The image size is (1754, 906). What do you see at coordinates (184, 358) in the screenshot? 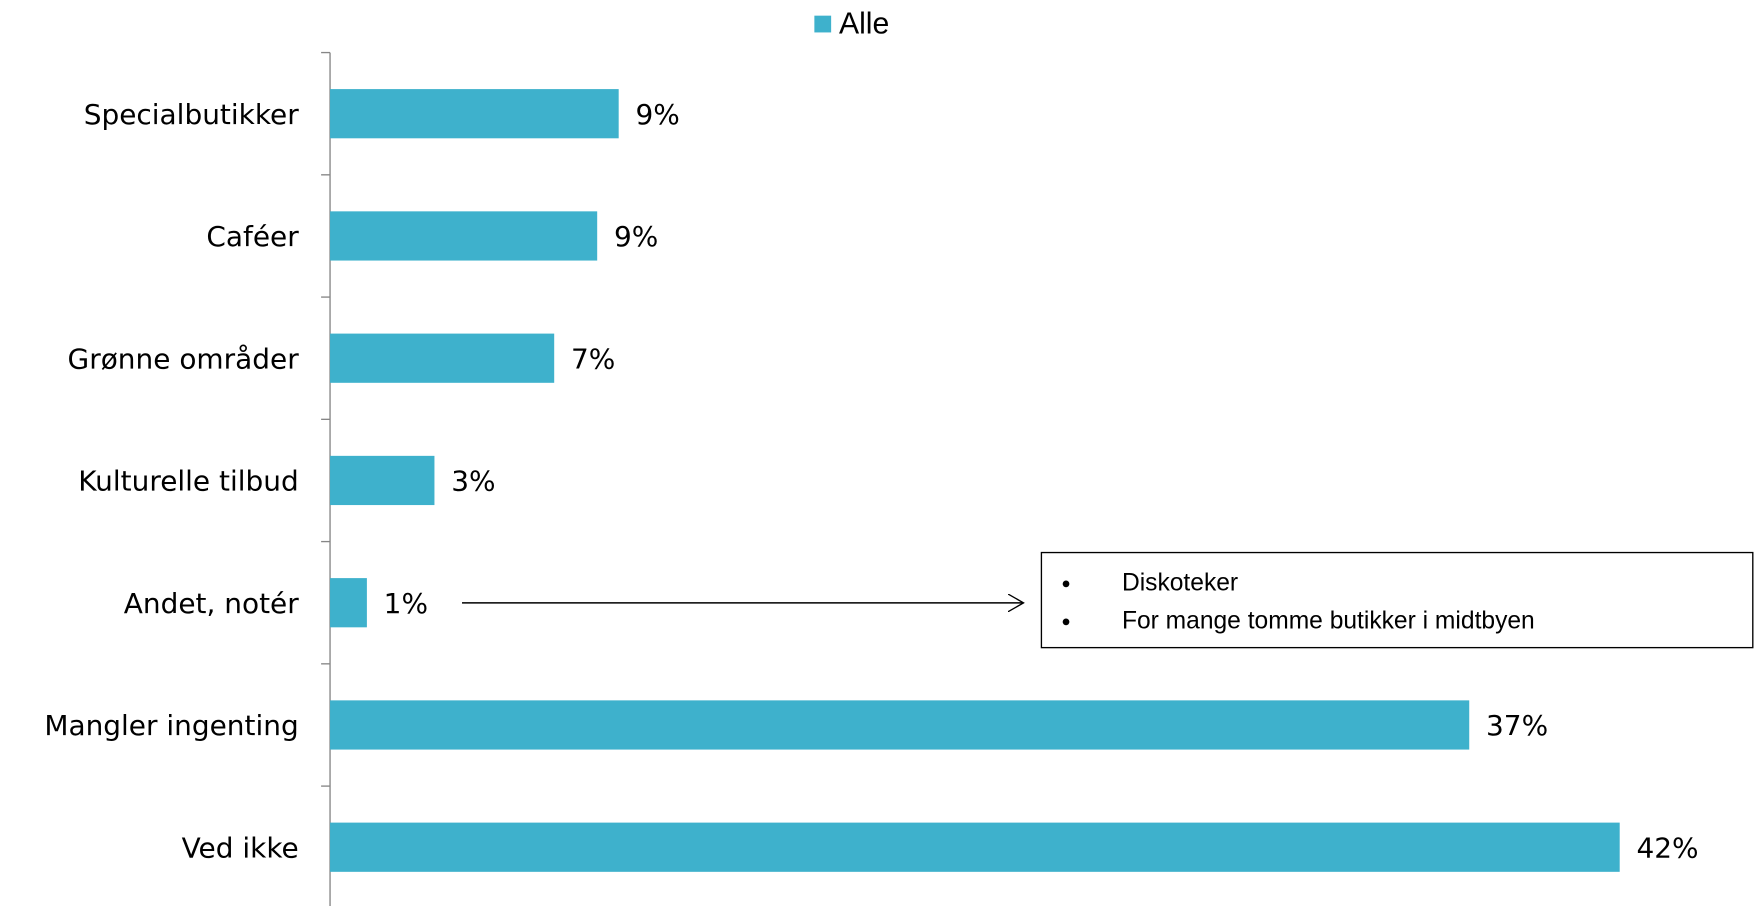
I see `category-label: Grønne områder` at bounding box center [184, 358].